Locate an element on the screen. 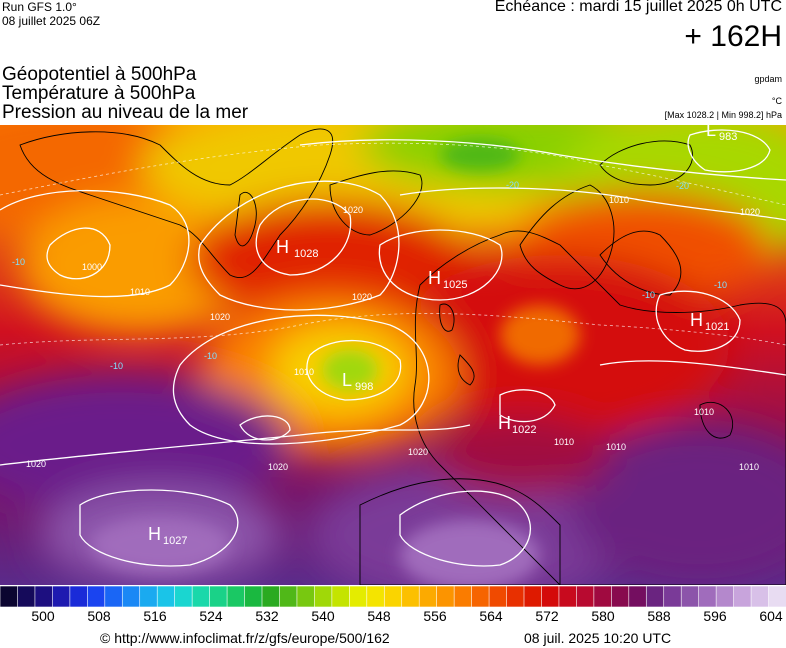  pressure-center: H 1025 is located at coordinates (447, 279).